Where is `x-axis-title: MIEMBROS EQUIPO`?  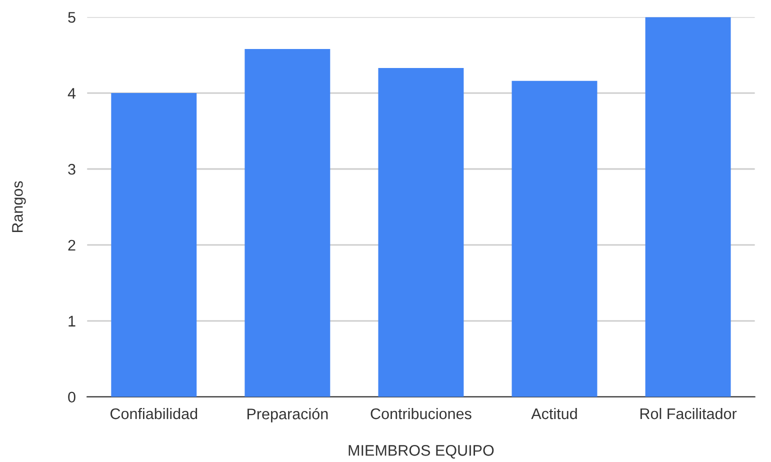 x-axis-title: MIEMBROS EQUIPO is located at coordinates (421, 452).